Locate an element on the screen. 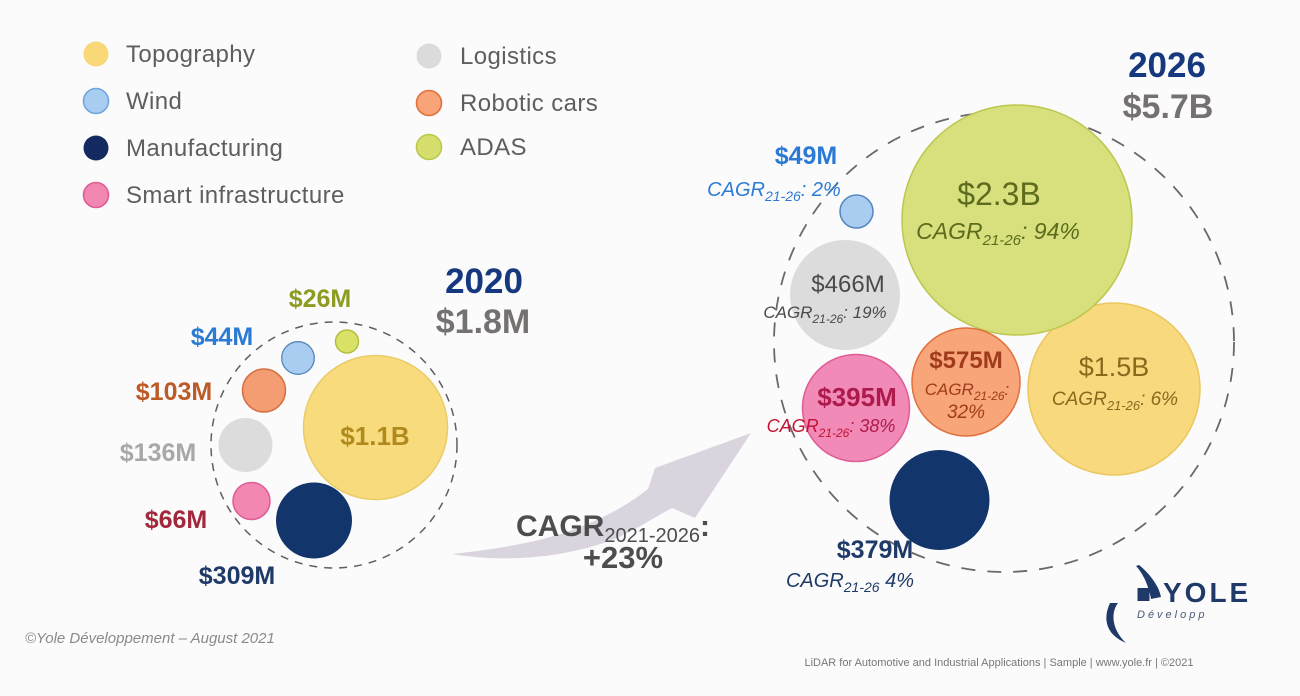  svg-text: $575M is located at coordinates (965, 360).